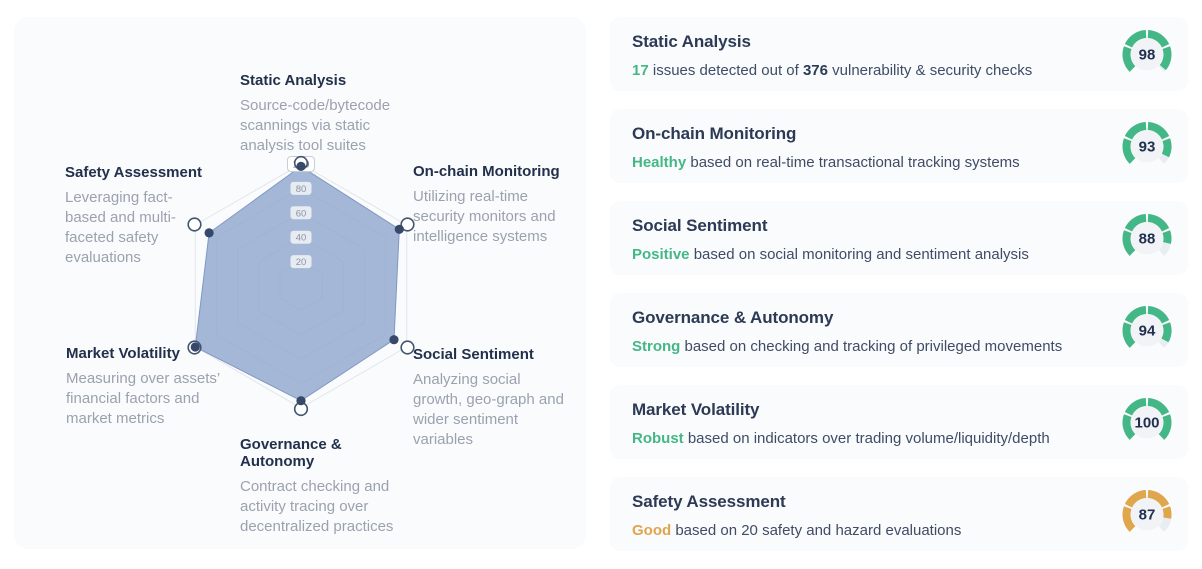 This screenshot has height=569, width=1202. I want to click on status-text: Healthy, so click(659, 162).